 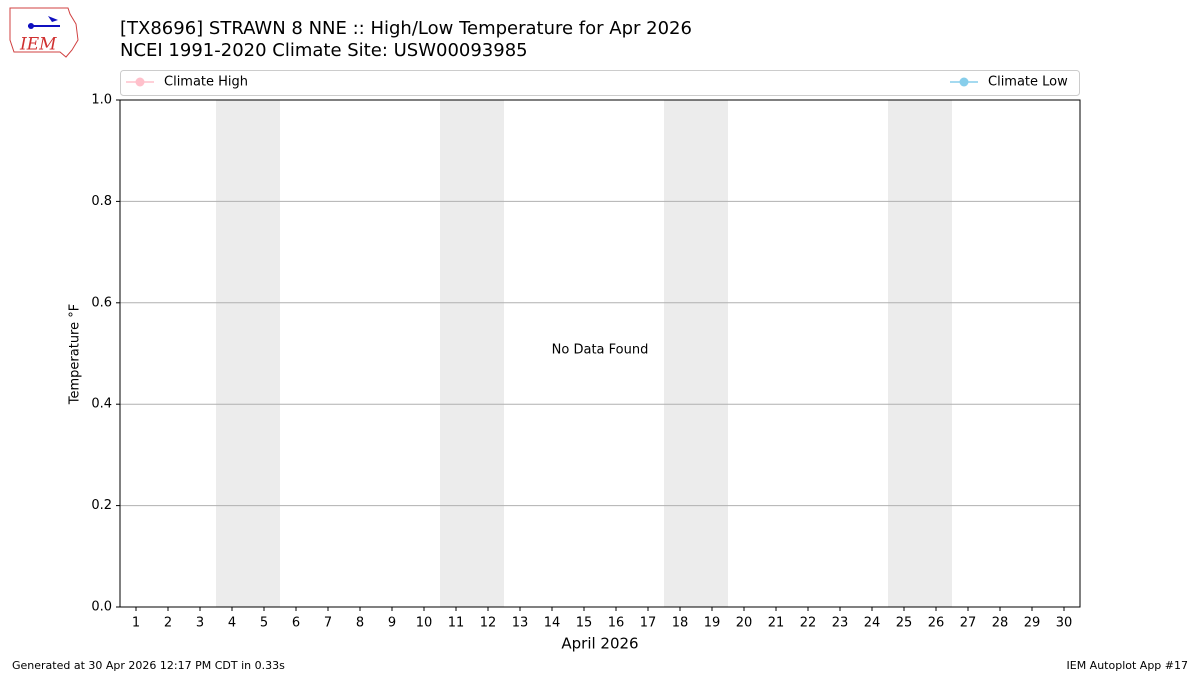 What do you see at coordinates (712, 623) in the screenshot?
I see `x-tick-label: 19` at bounding box center [712, 623].